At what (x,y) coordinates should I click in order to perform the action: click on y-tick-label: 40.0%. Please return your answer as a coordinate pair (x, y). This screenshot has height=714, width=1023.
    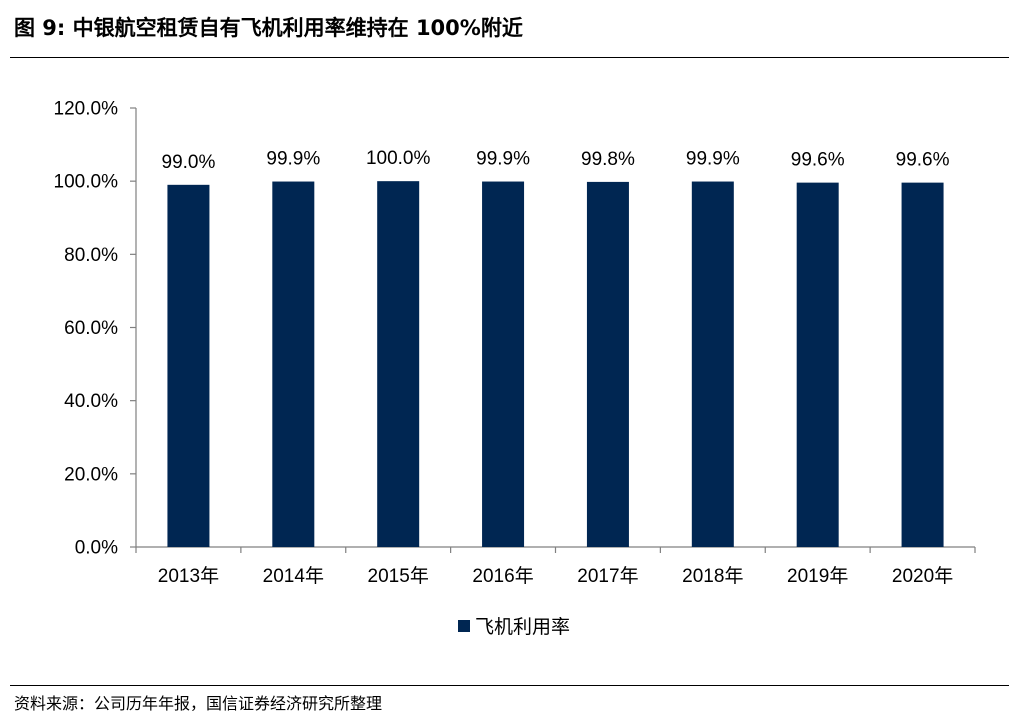
    Looking at the image, I should click on (91, 401).